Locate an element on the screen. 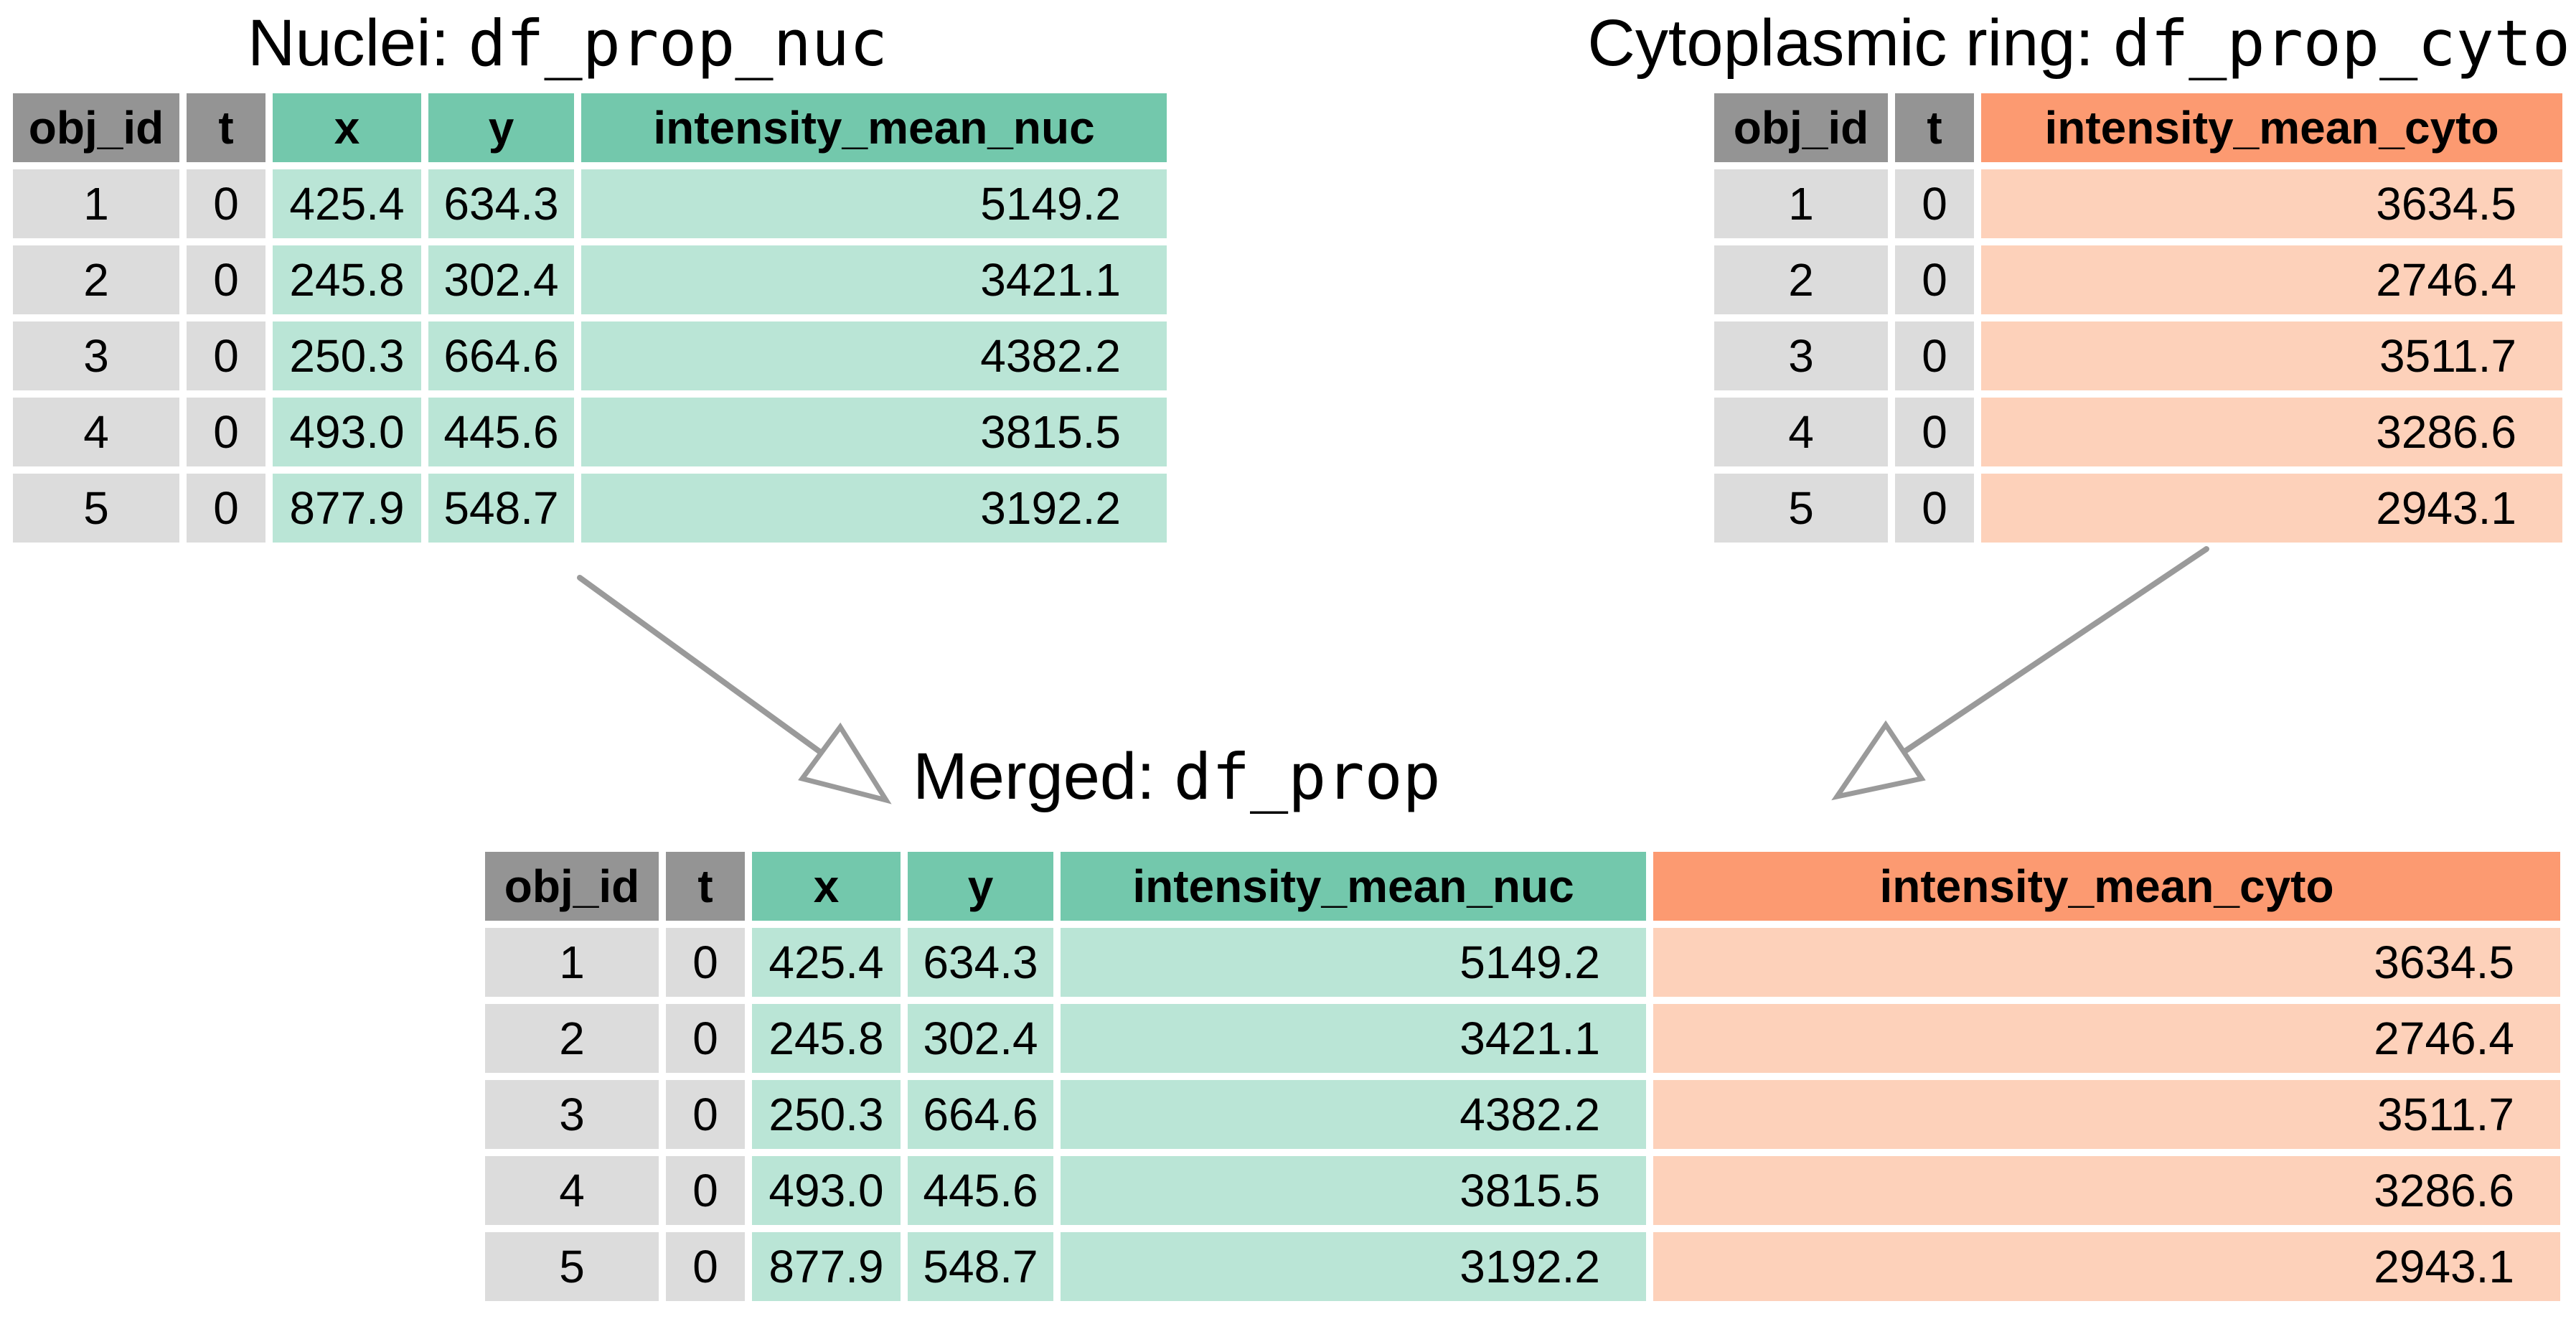 The image size is (2576, 1319). cyto-table-title: Cytoplasmic ring: df_prop_cyto is located at coordinates (2078, 43).